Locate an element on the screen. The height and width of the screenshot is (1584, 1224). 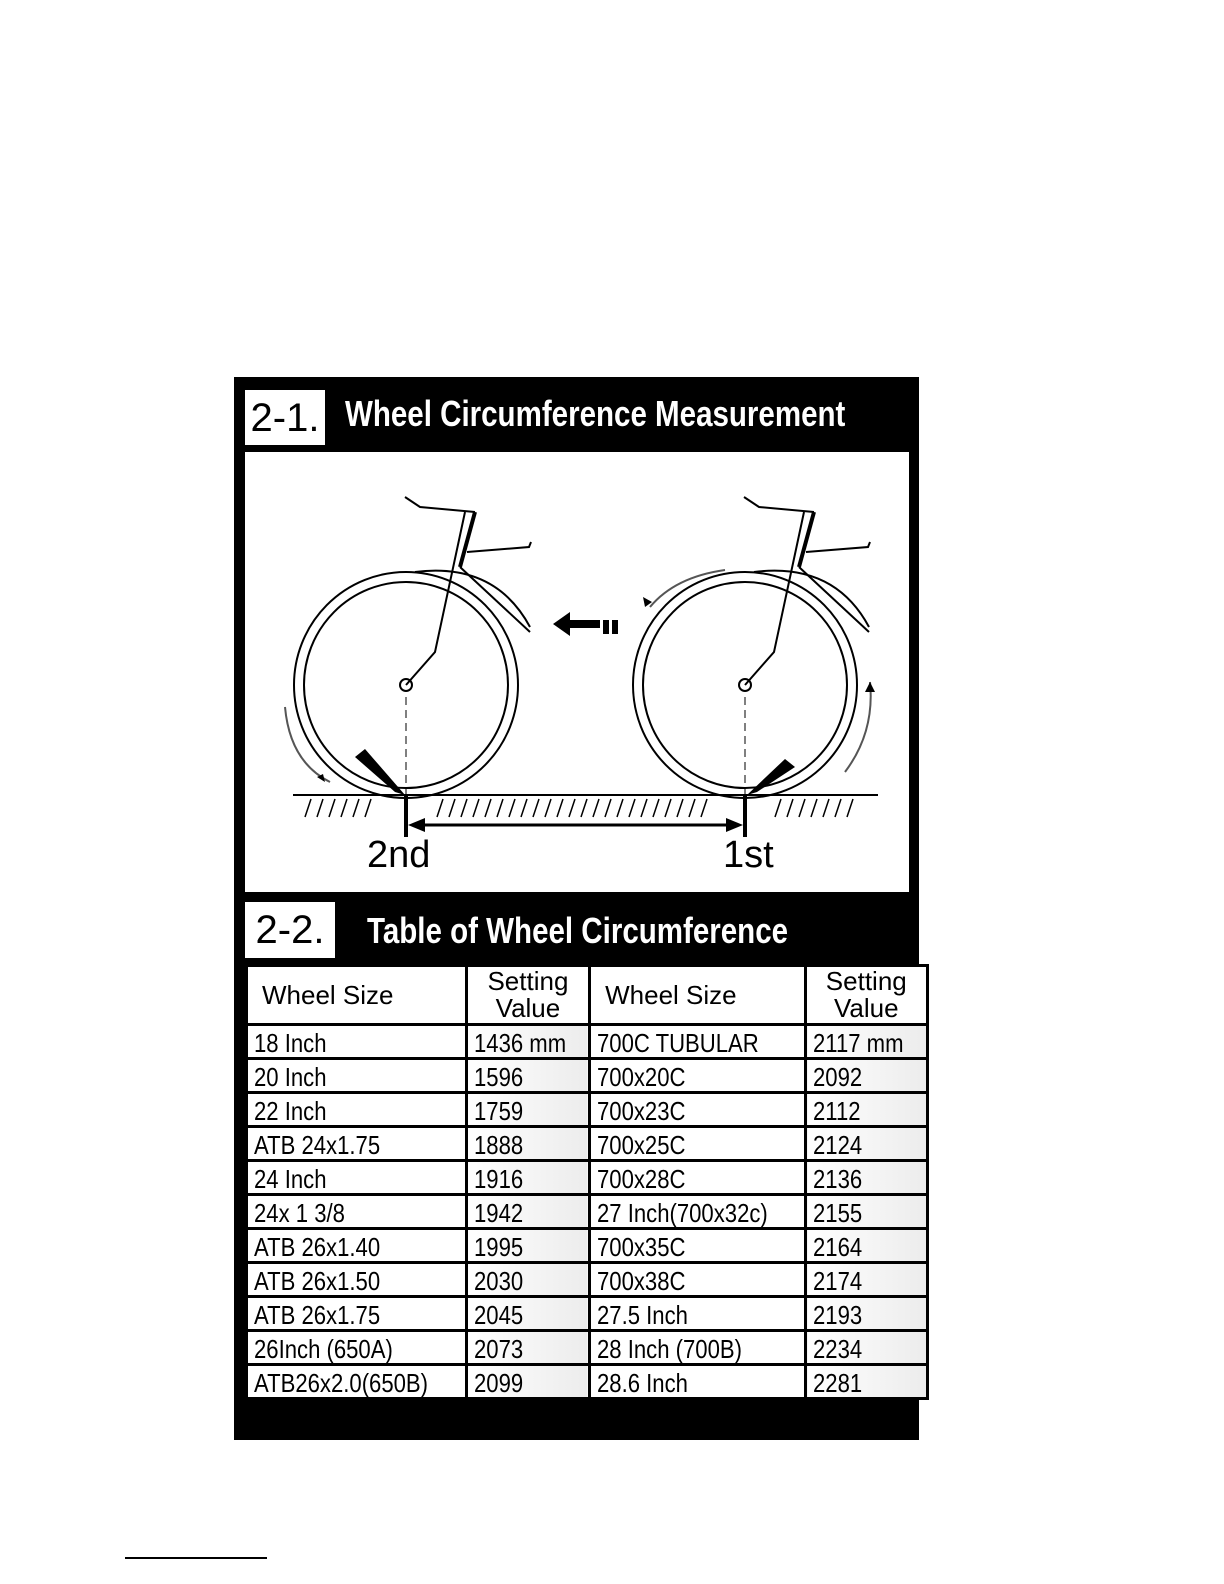
wheel-size-cell: 700x20C is located at coordinates (698, 1075).